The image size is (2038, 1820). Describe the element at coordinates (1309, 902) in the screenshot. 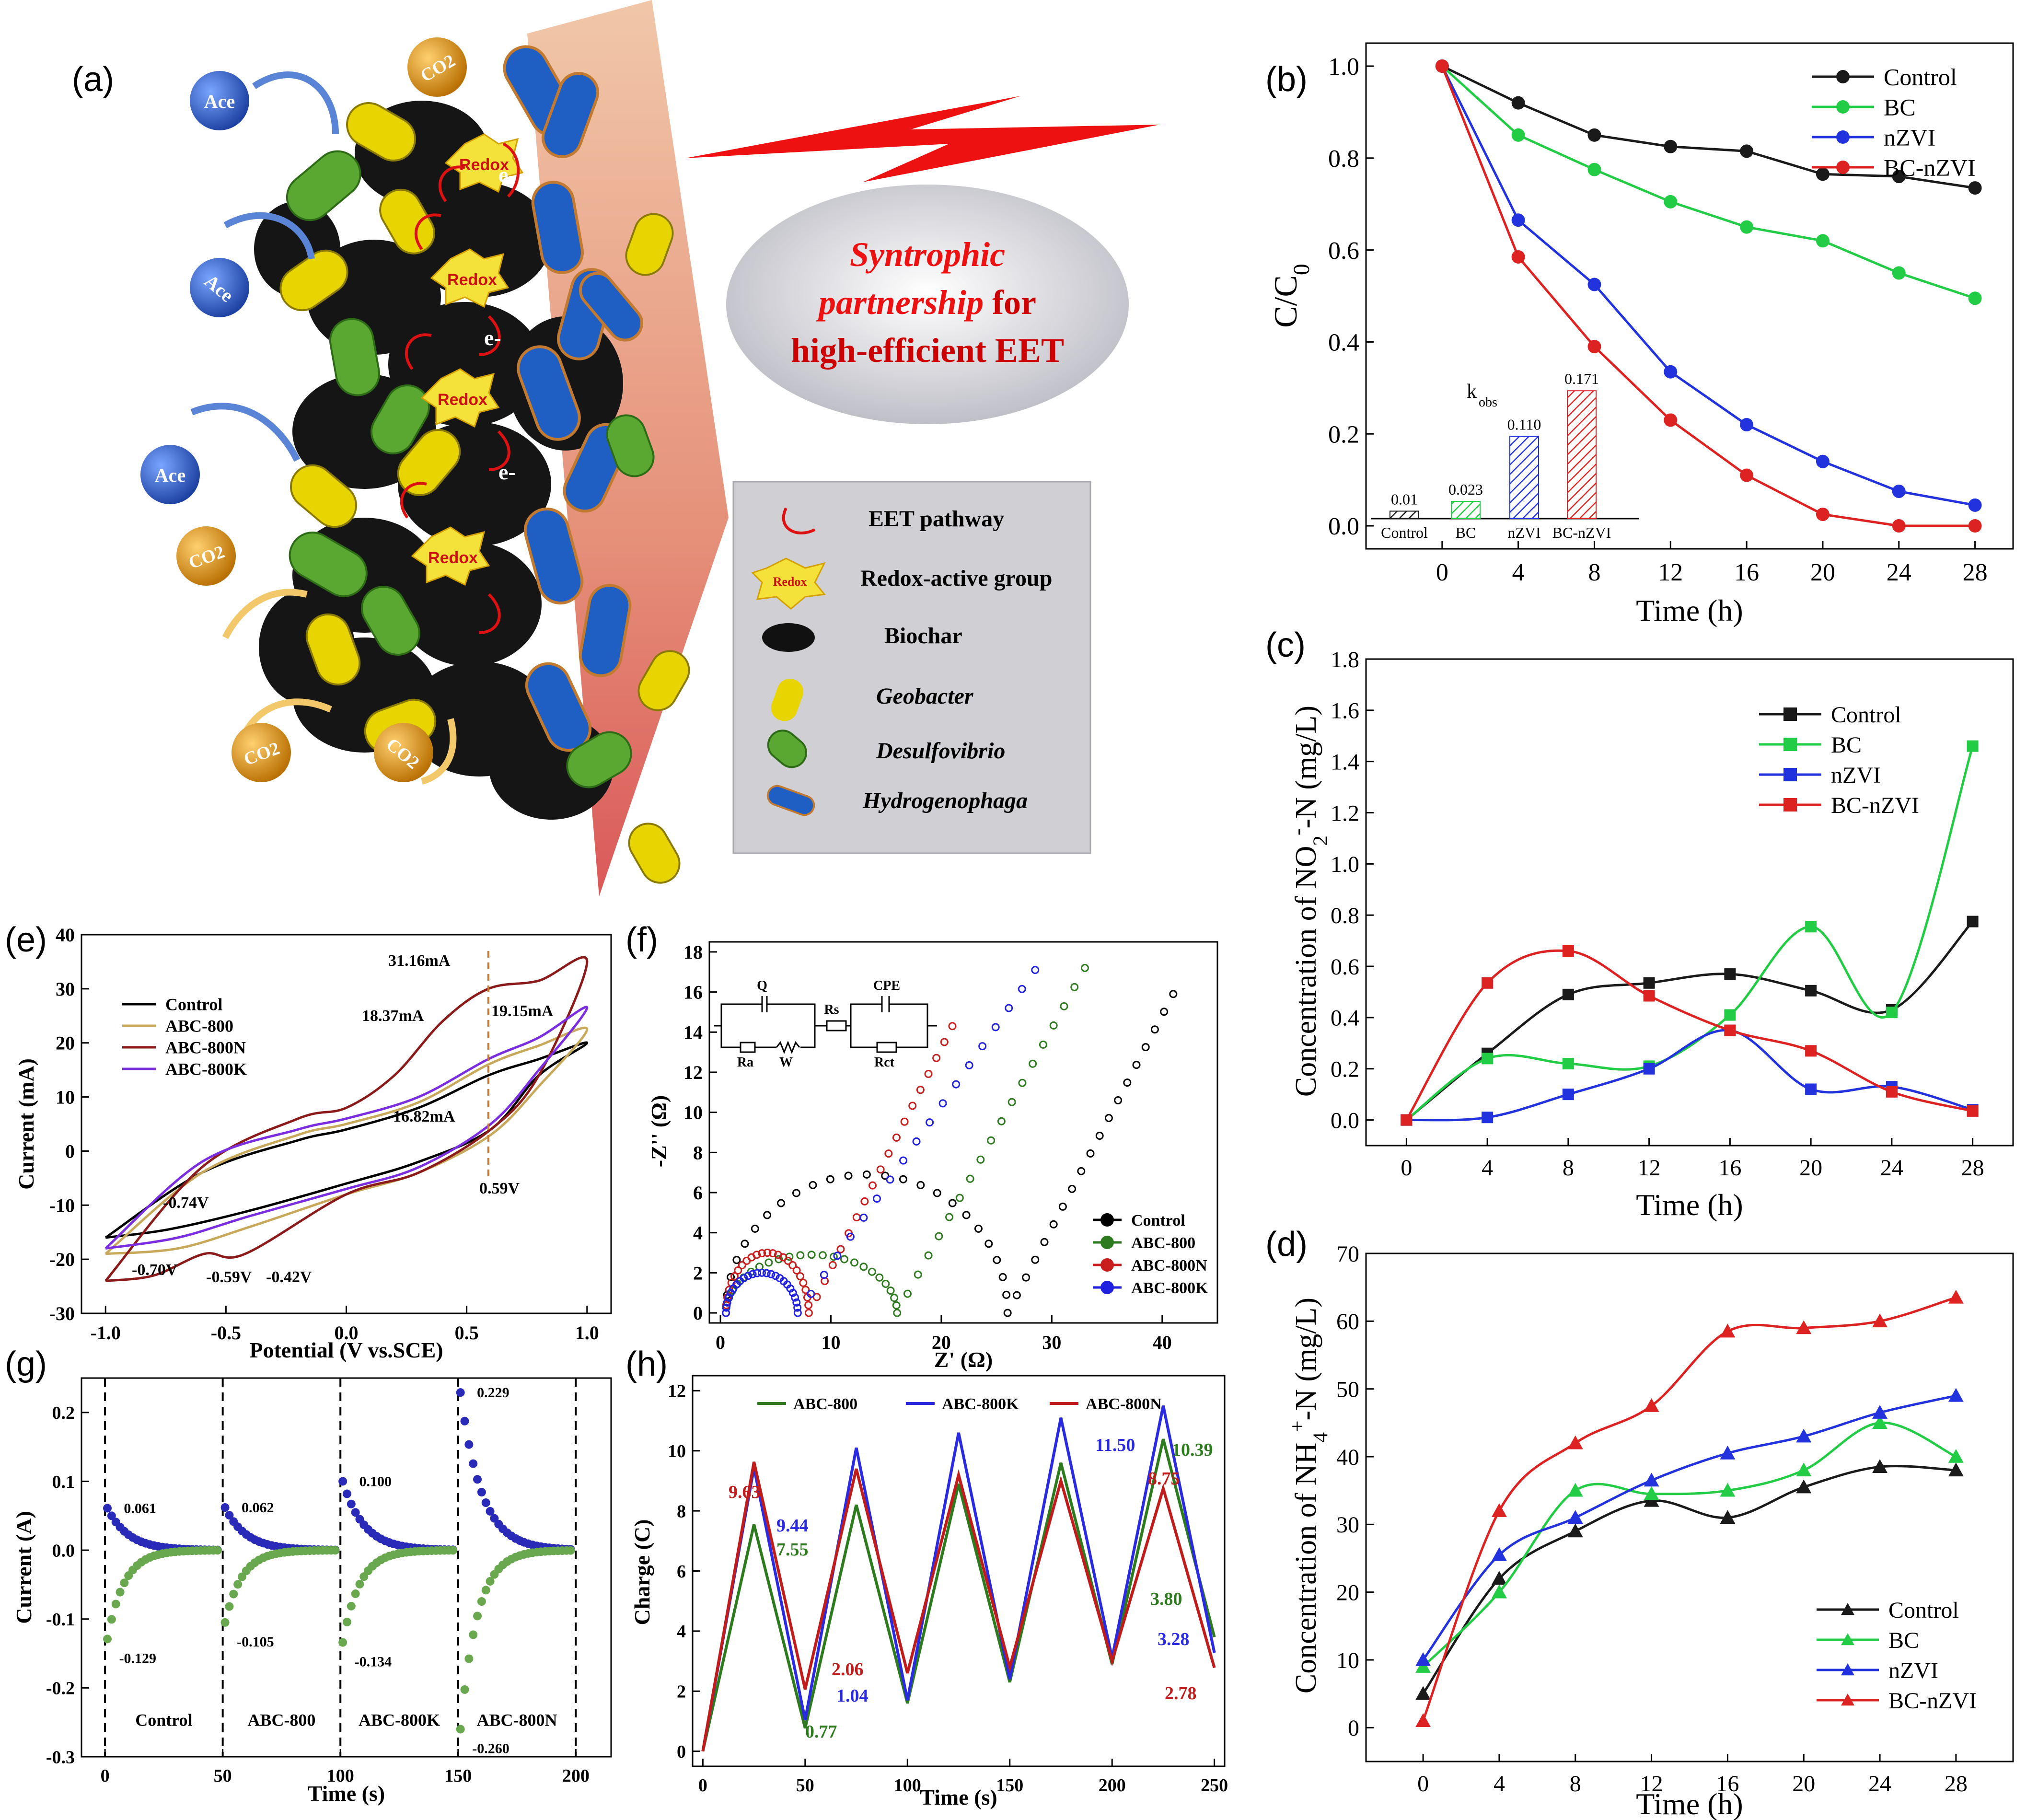

I see `y-axis-label: Concentration of NO2--N (mg/L)` at that location.